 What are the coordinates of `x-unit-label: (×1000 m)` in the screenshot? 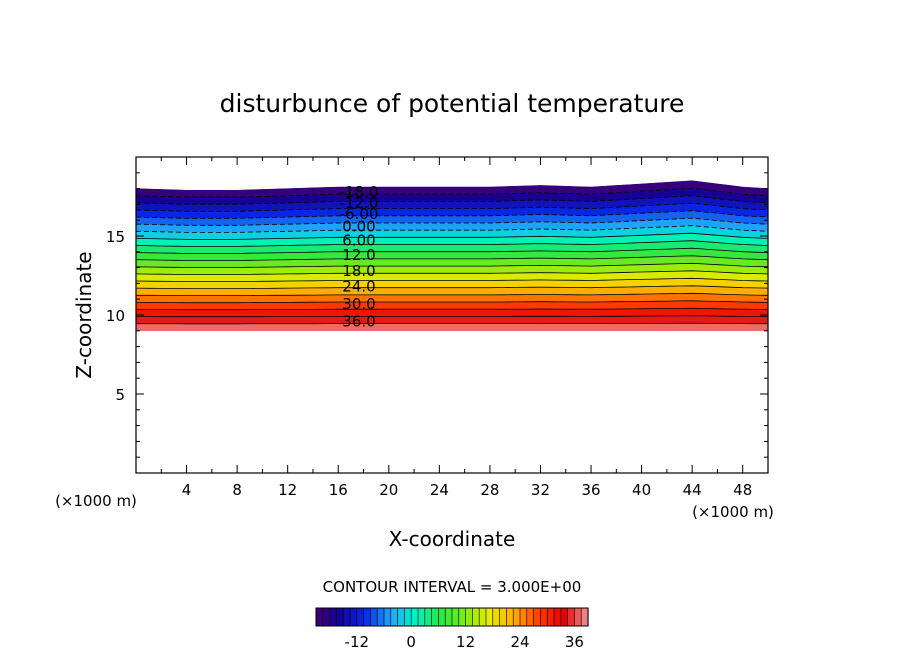 It's located at (733, 512).